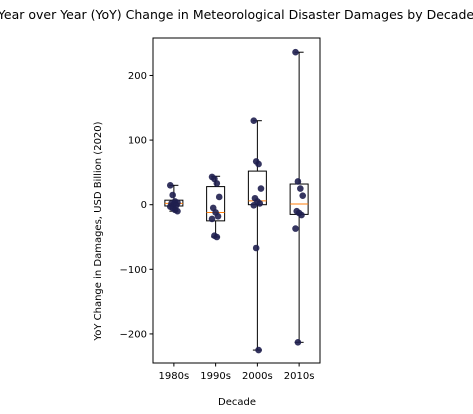 The image size is (473, 414). I want to click on x-tick-label: 2010s, so click(299, 376).